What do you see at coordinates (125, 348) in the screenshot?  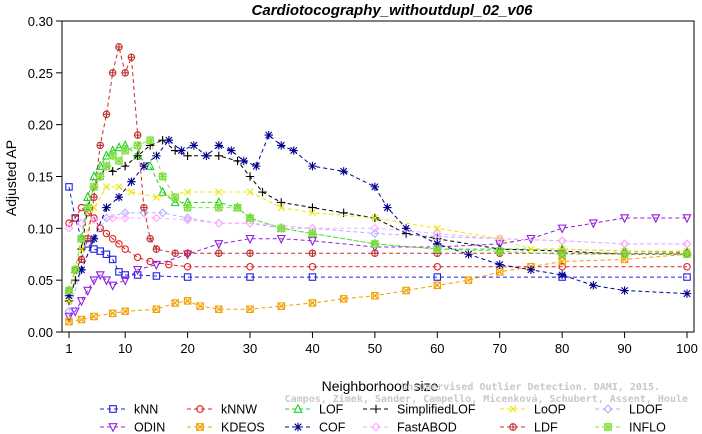 I see `x-tick-label: 10` at bounding box center [125, 348].